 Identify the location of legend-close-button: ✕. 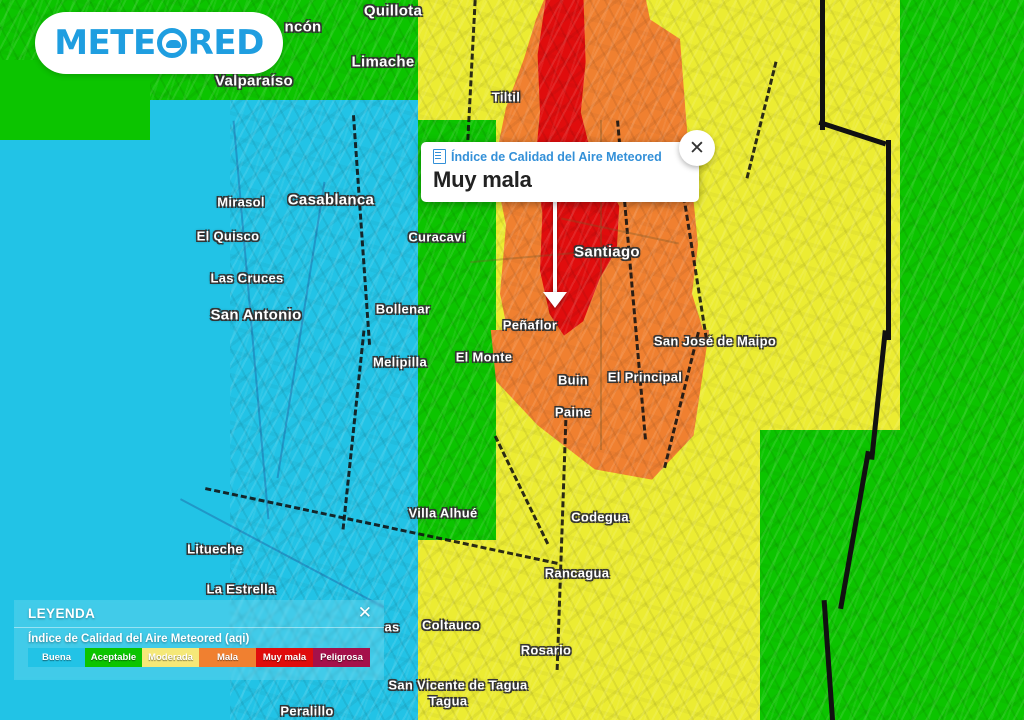
(364, 613).